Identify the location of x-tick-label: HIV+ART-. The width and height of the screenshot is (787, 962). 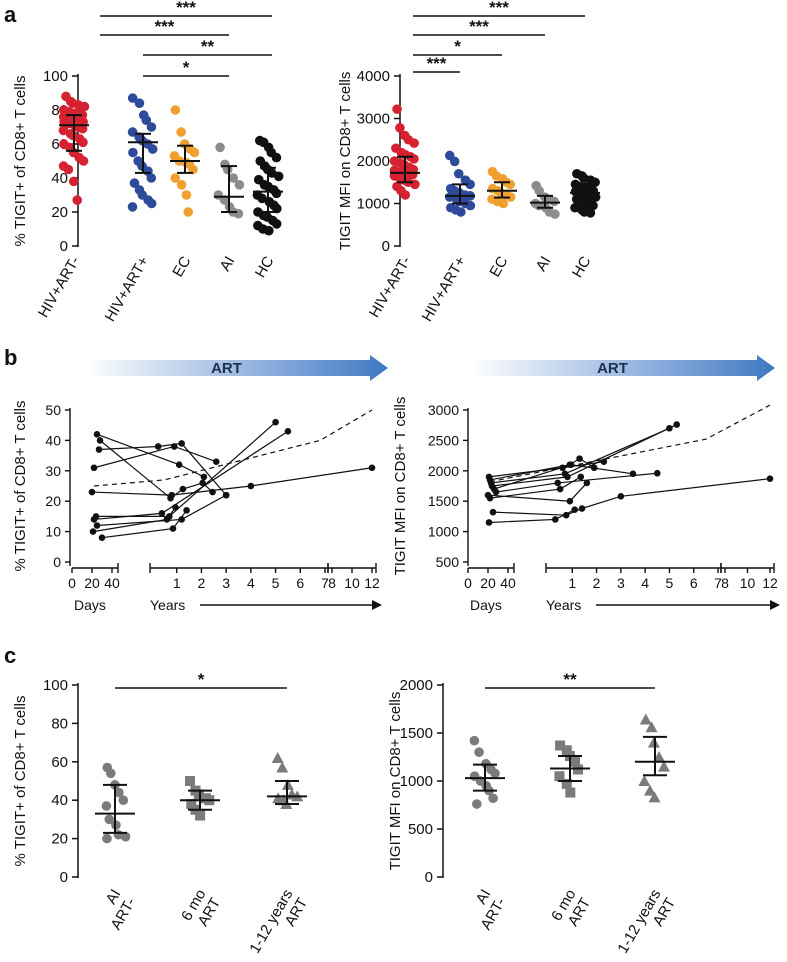
(59, 287).